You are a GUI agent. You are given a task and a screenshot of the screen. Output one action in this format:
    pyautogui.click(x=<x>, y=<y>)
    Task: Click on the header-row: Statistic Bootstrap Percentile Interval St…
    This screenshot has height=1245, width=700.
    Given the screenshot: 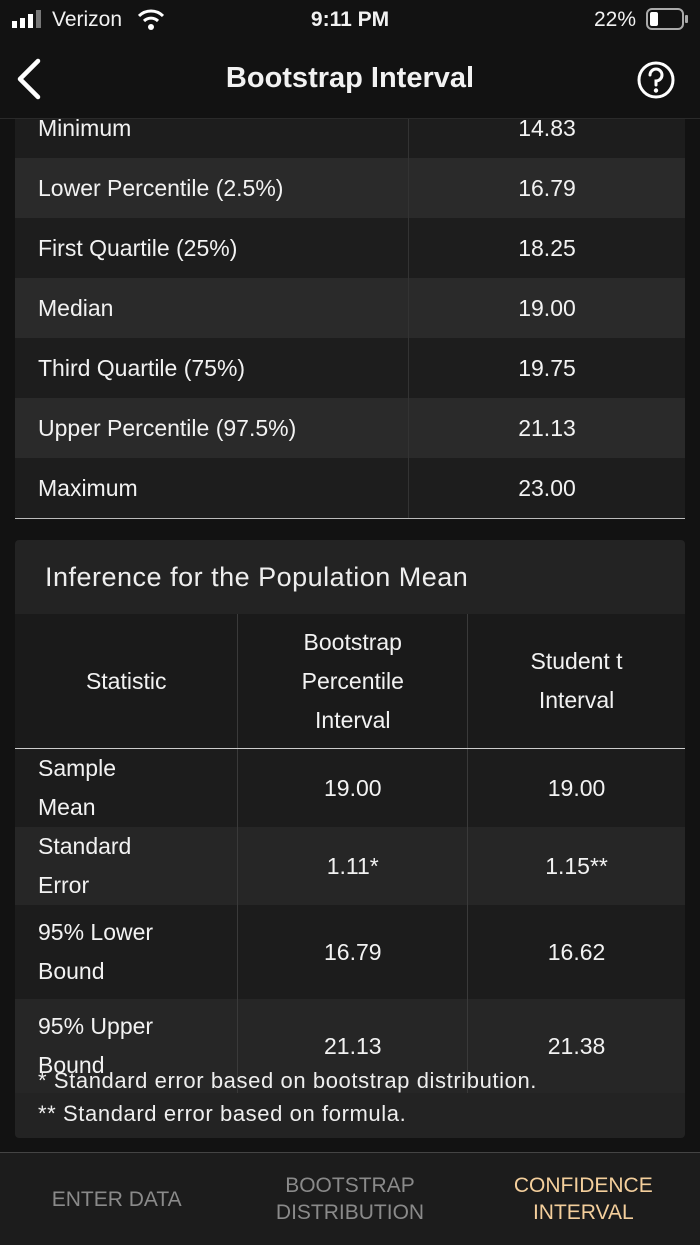 What is the action you would take?
    pyautogui.click(x=350, y=681)
    